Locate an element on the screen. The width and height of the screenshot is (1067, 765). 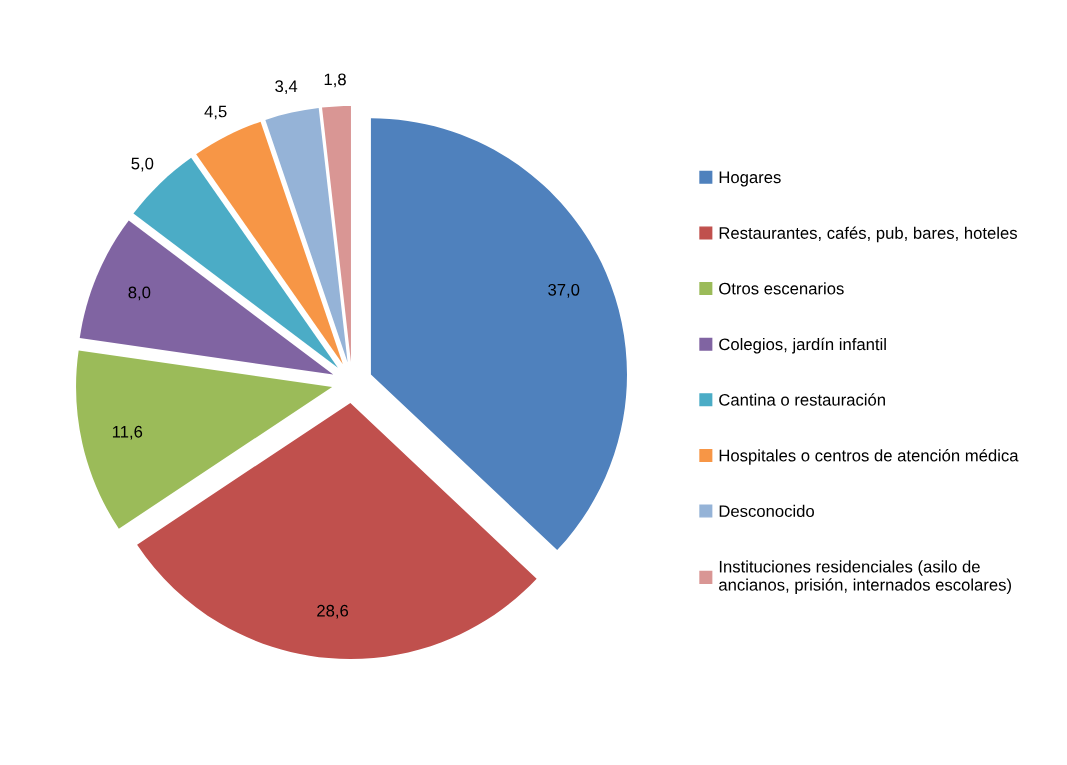
legend-label: Colegios, jardín infantil is located at coordinates (802, 345).